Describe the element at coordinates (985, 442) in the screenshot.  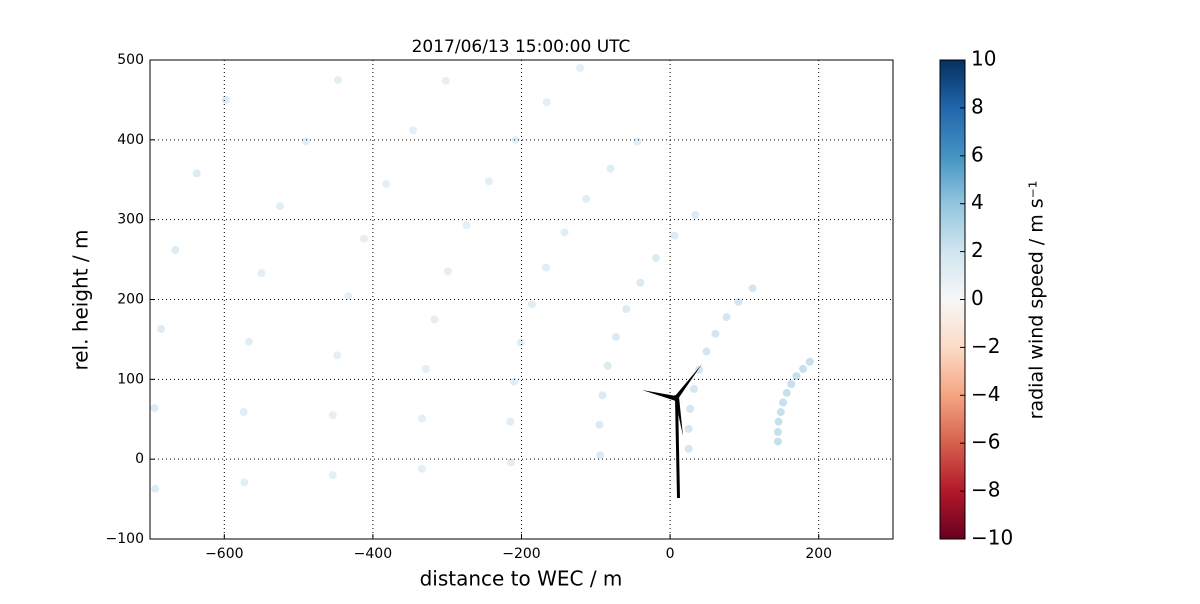
I see `colorbar-tick-label: −6` at that location.